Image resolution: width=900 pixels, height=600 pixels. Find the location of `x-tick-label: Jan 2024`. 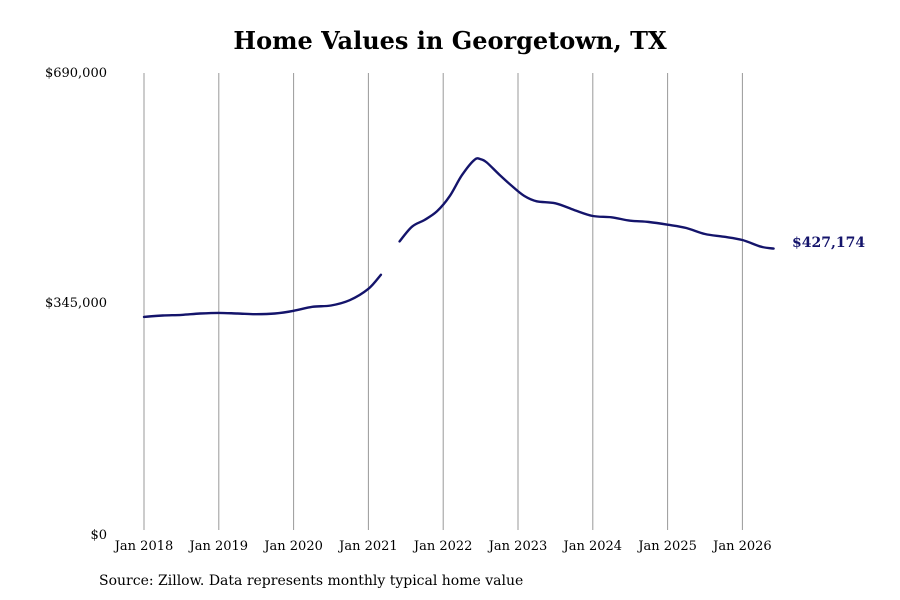

x-tick-label: Jan 2024 is located at coordinates (592, 546).